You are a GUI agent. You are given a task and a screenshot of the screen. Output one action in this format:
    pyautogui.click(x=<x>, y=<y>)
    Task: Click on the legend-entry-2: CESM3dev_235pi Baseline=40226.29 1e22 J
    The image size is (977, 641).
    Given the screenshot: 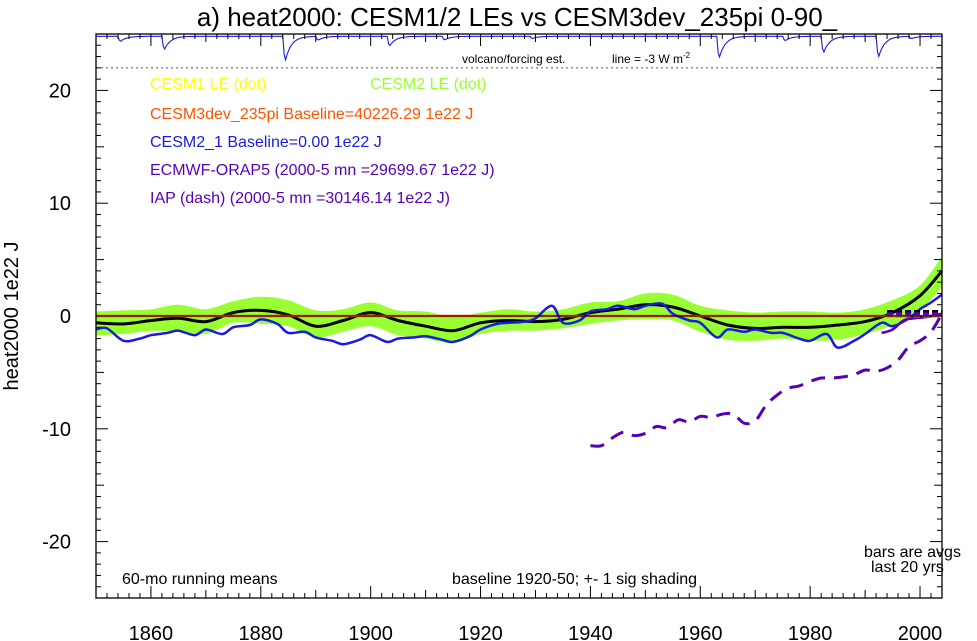 What is the action you would take?
    pyautogui.click(x=311, y=114)
    